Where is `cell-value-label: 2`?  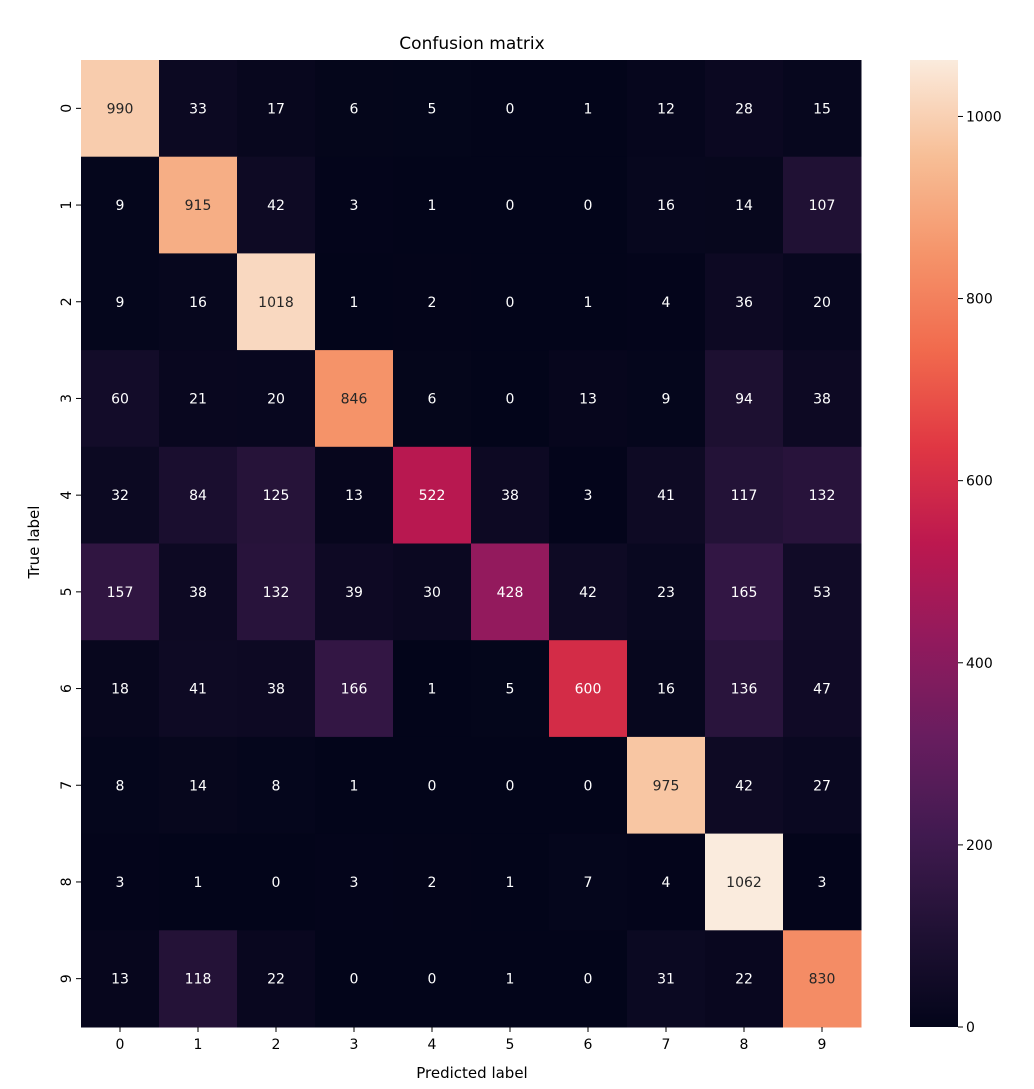 cell-value-label: 2 is located at coordinates (432, 883).